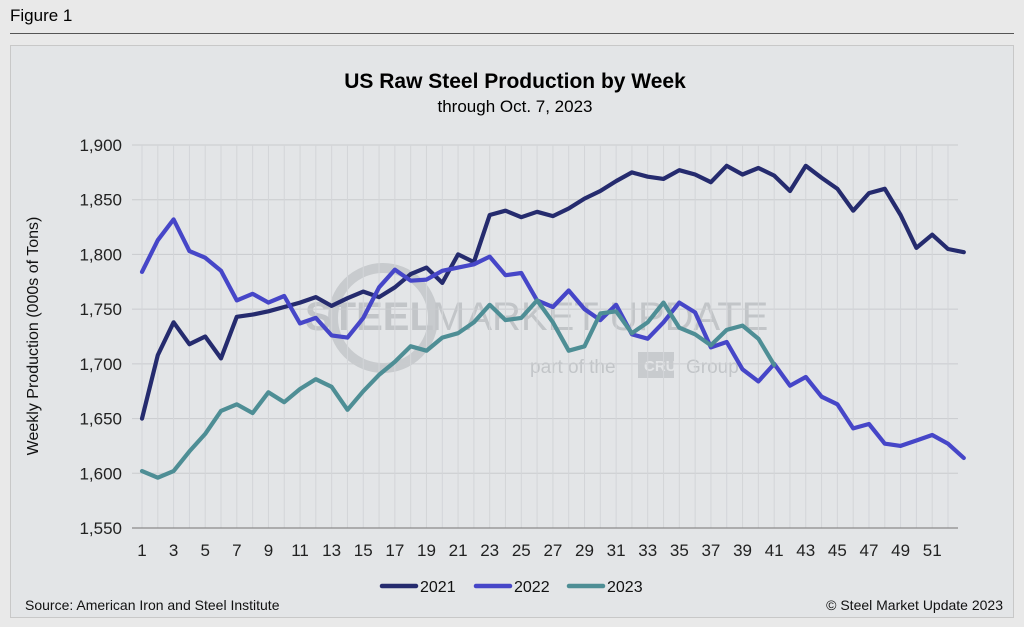 The width and height of the screenshot is (1024, 627). What do you see at coordinates (573, 367) in the screenshot?
I see `watermark-part-of-the: part of the` at bounding box center [573, 367].